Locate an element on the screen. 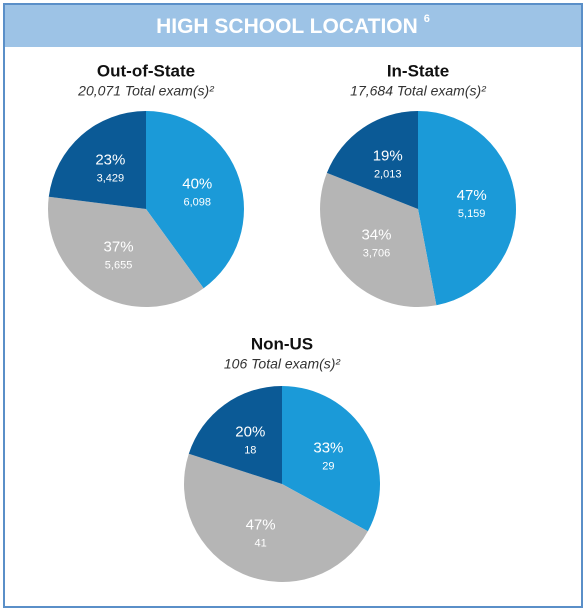  pie-subtitle: 106 Total exam(s)² is located at coordinates (283, 364).